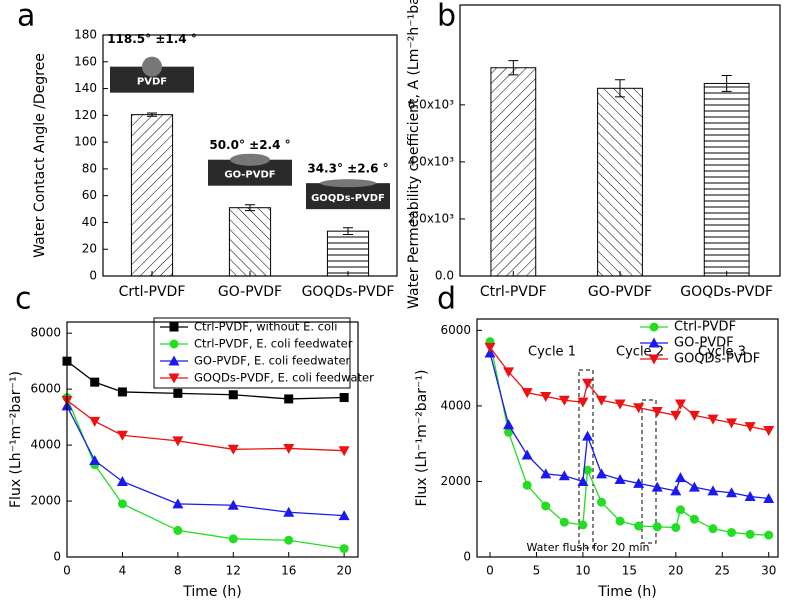 The image size is (787, 604). Describe the element at coordinates (704, 343) in the screenshot. I see `legend-label: GO-PVDF` at that location.